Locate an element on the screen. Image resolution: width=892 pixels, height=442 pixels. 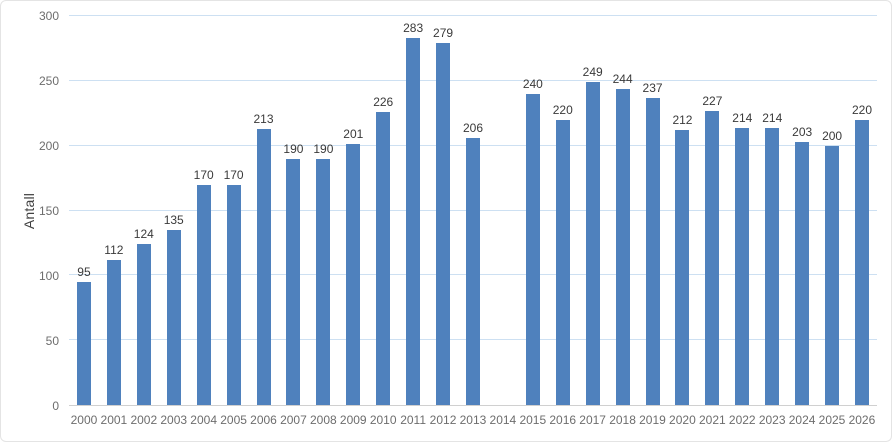
y-axis-ticks: 0 50 100 150 200 250 300 is located at coordinates (30, 211).